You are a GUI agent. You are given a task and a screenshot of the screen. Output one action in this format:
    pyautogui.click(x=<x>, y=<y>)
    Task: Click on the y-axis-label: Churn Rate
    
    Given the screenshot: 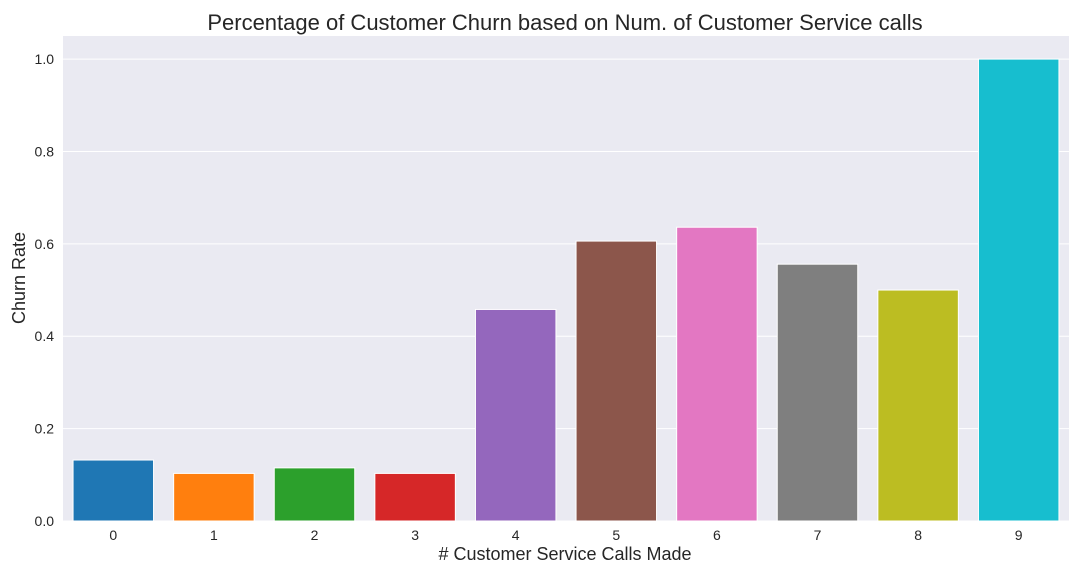 What is the action you would take?
    pyautogui.click(x=19, y=278)
    